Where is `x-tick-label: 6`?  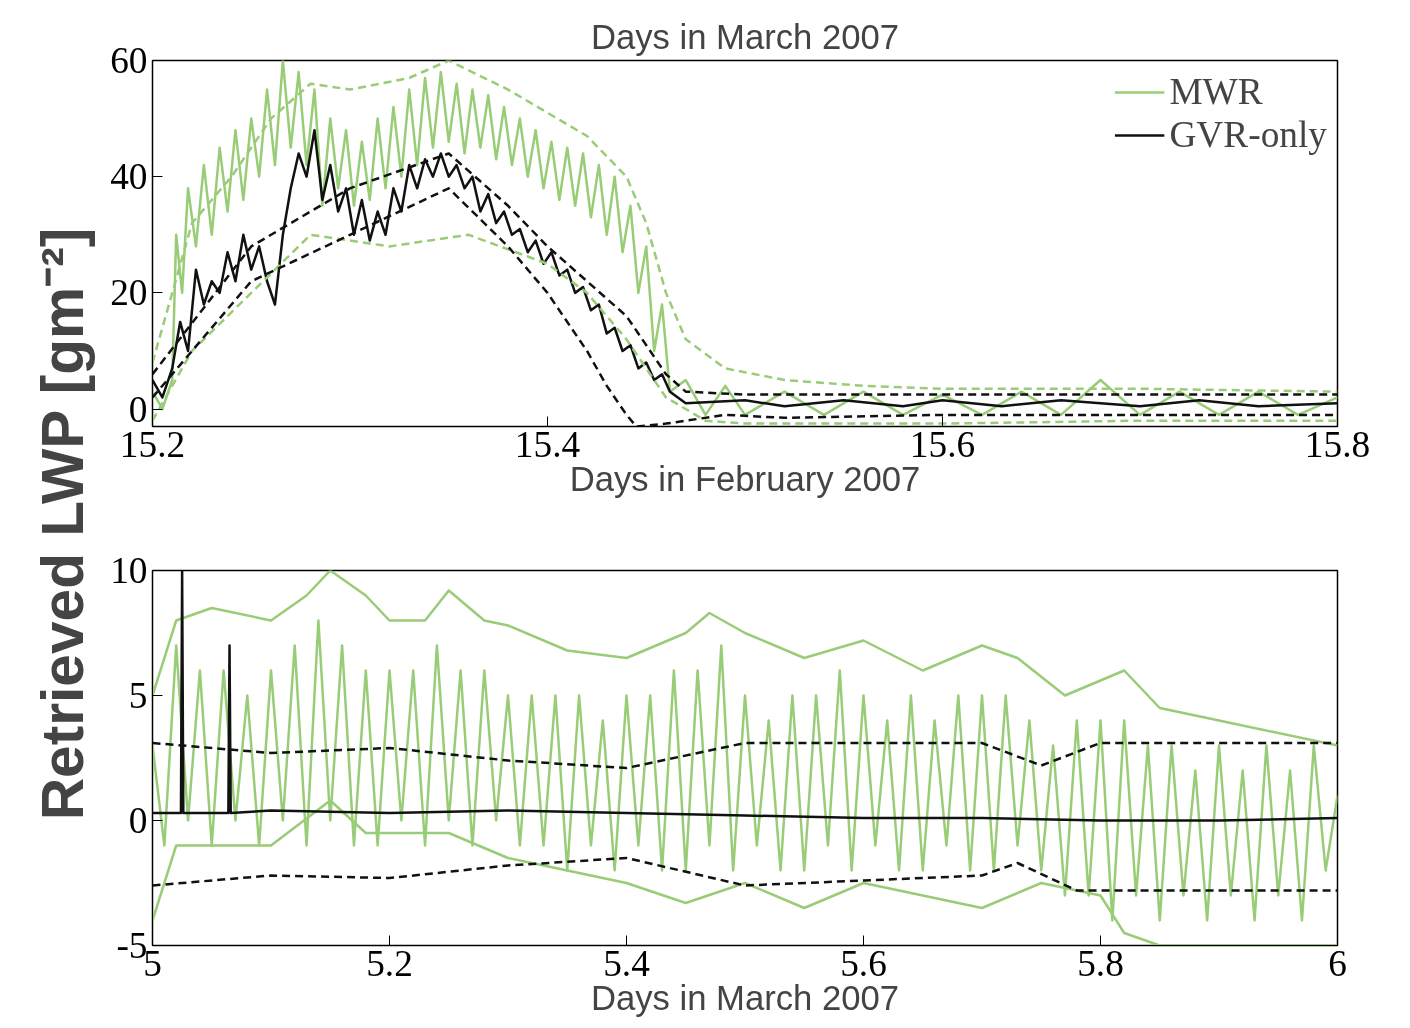
x-tick-label: 6 is located at coordinates (1337, 963).